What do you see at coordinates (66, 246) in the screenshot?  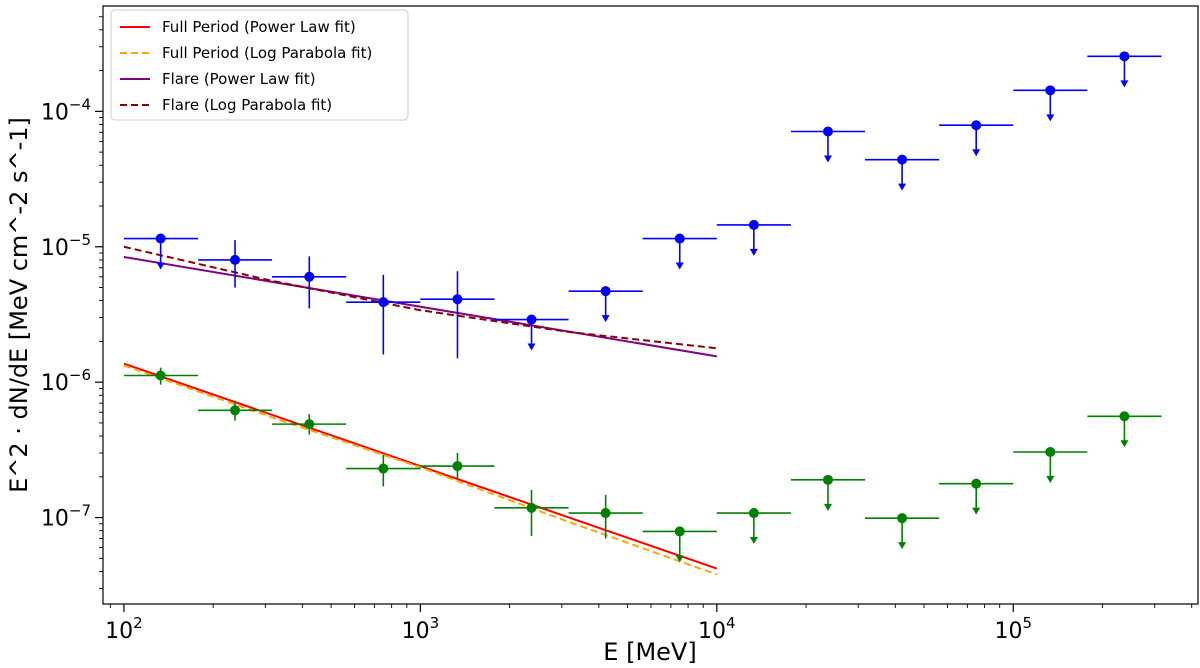 I see `y-tick-label: 10⁻⁵` at bounding box center [66, 246].